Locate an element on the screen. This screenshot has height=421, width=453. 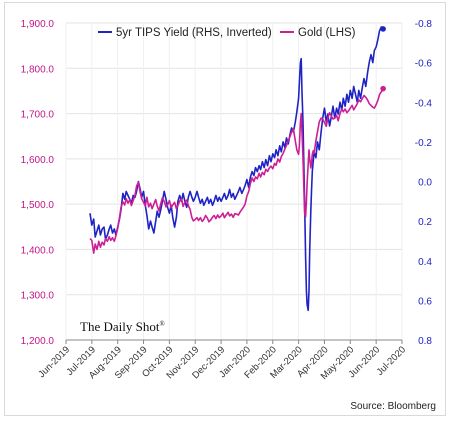
x-tick-label: Jul-2020 is located at coordinates (392, 361).